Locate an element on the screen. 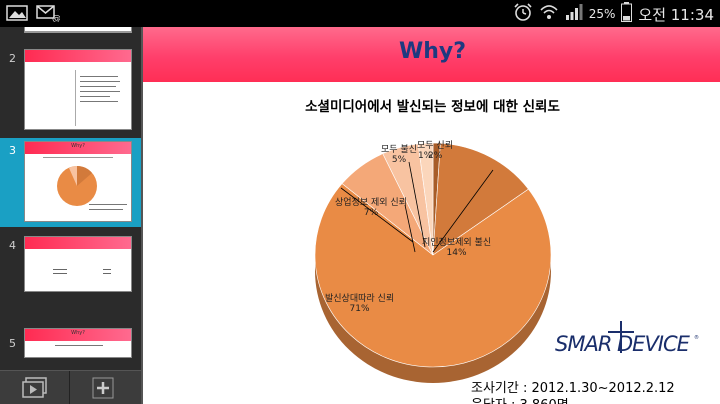 This screenshot has width=720, height=404. smartdevice-logo: SMAR DEVICE ® is located at coordinates (626, 344).